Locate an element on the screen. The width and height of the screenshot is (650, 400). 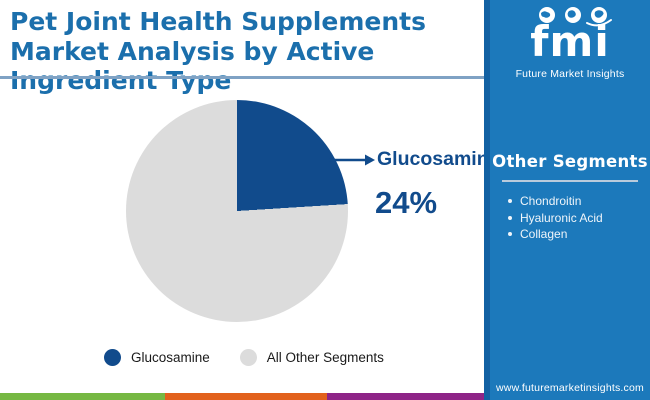
logo-swoosh is located at coordinates (599, 23).